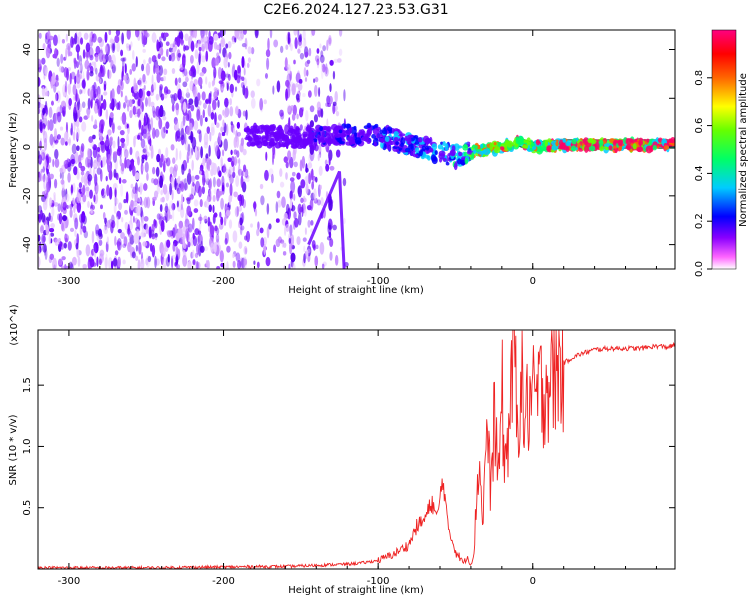  What do you see at coordinates (27, 385) in the screenshot?
I see `snr-y-tick-label: 1.5` at bounding box center [27, 385].